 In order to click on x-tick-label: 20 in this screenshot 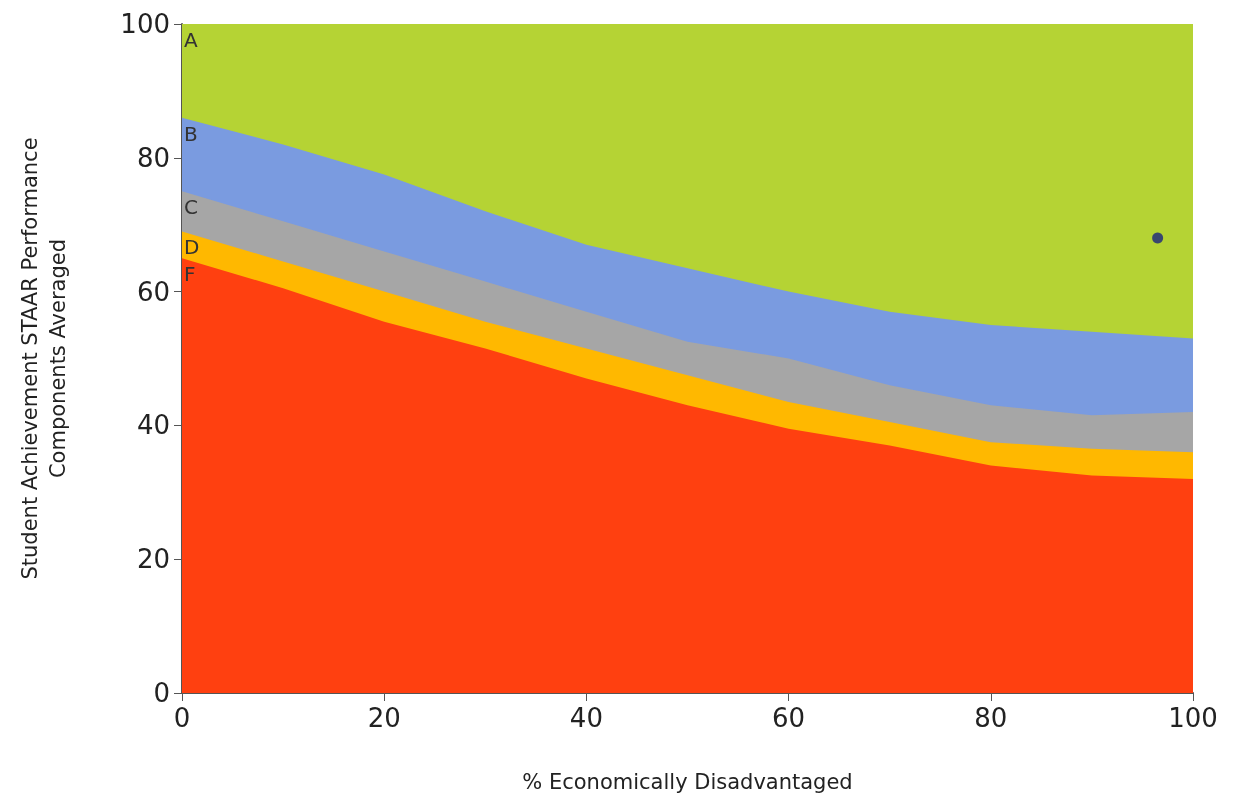, I will do `click(384, 718)`.